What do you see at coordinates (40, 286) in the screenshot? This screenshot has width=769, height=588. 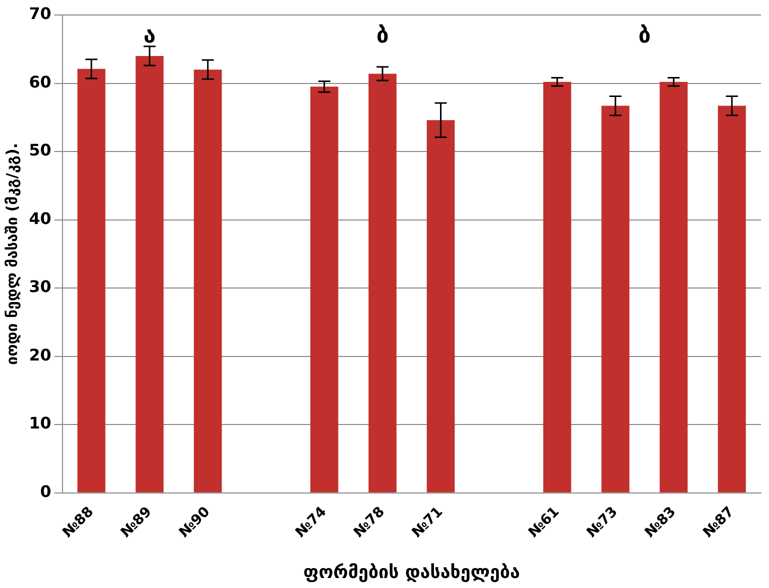 I see `y-tick-label: 30` at bounding box center [40, 286].